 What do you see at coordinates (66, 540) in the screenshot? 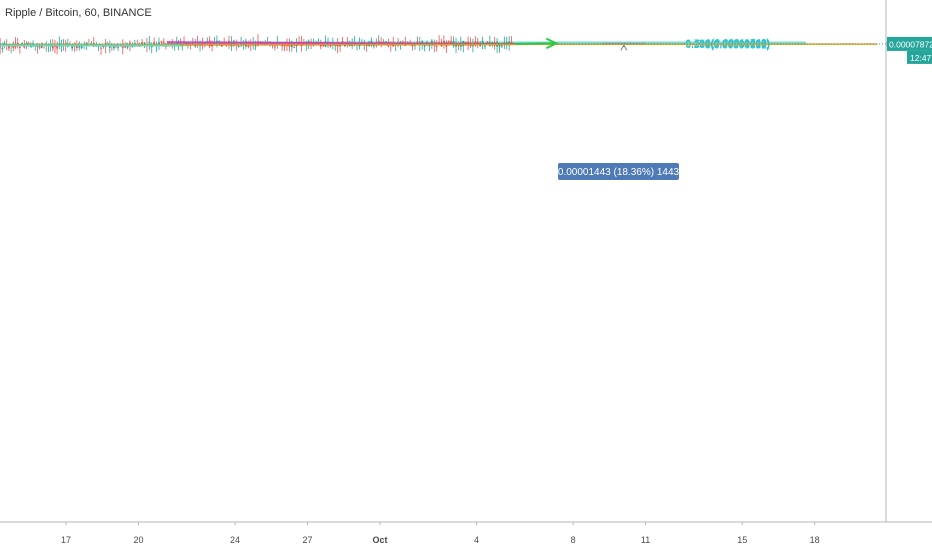
I see `x-tick-label: 17` at bounding box center [66, 540].